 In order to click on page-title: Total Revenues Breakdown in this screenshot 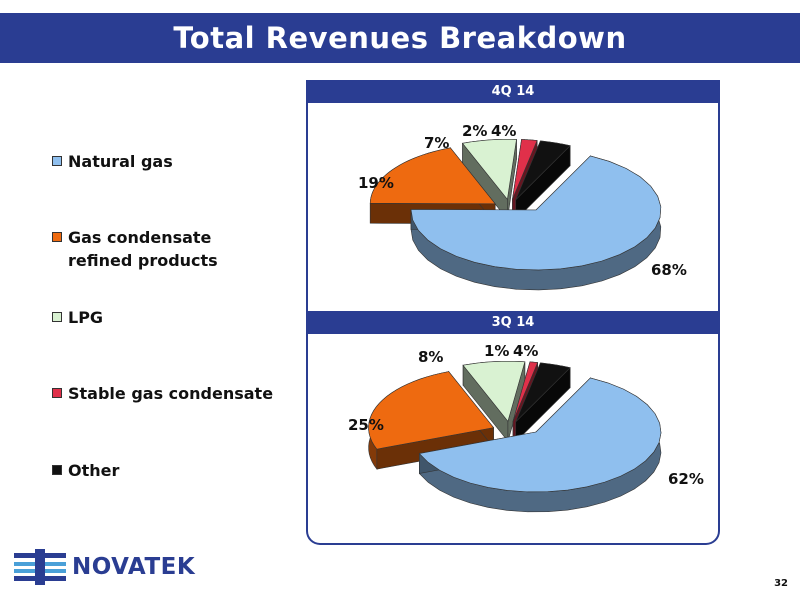, I will do `click(400, 38)`.